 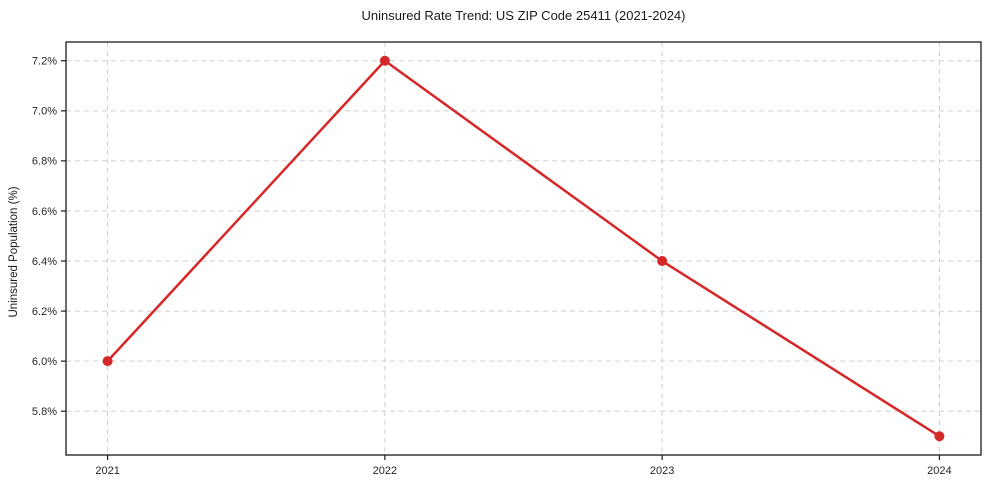 I want to click on y-tick-label: 7.2%, so click(x=44, y=62).